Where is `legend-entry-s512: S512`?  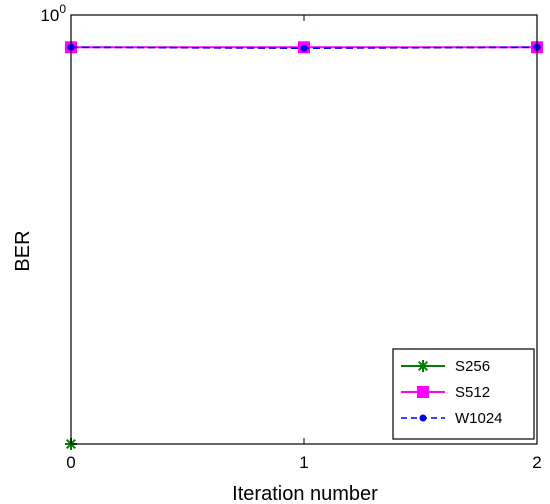 legend-entry-s512: S512 is located at coordinates (445, 392).